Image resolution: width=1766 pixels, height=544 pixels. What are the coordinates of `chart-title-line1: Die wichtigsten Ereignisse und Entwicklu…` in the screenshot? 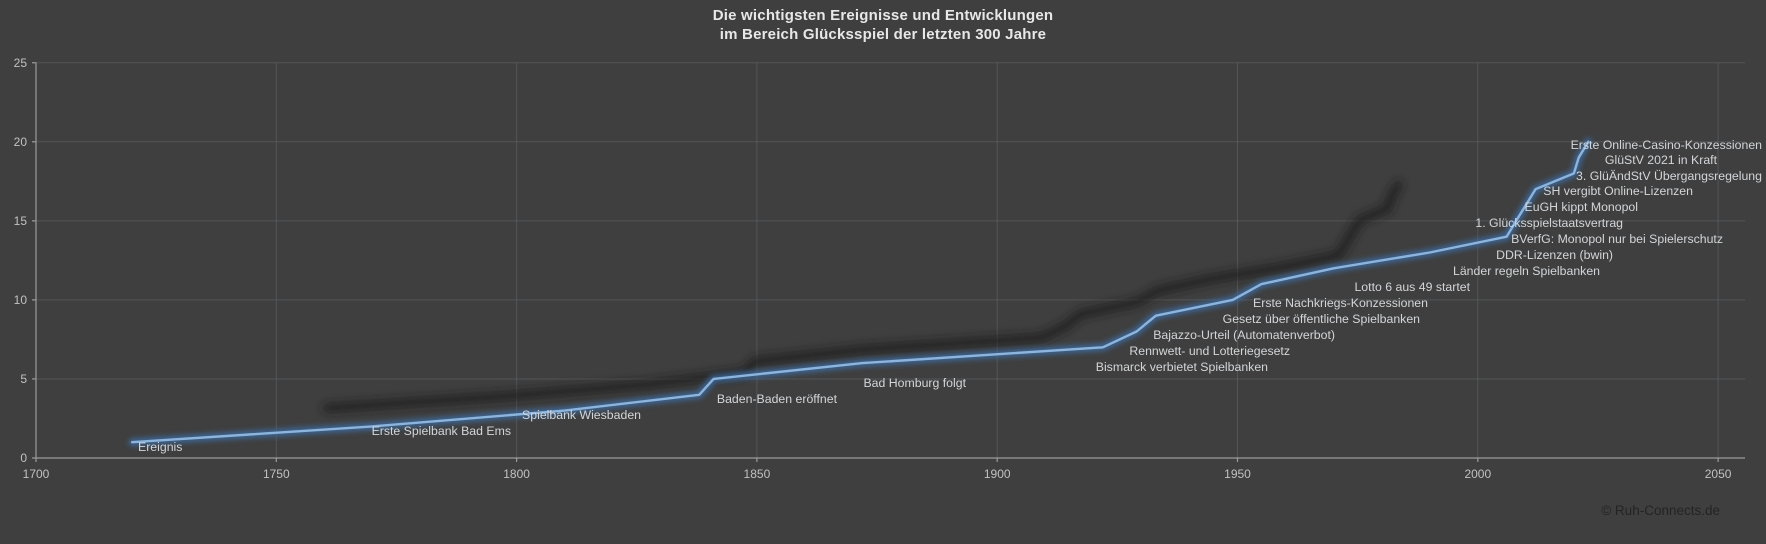 It's located at (883, 15).